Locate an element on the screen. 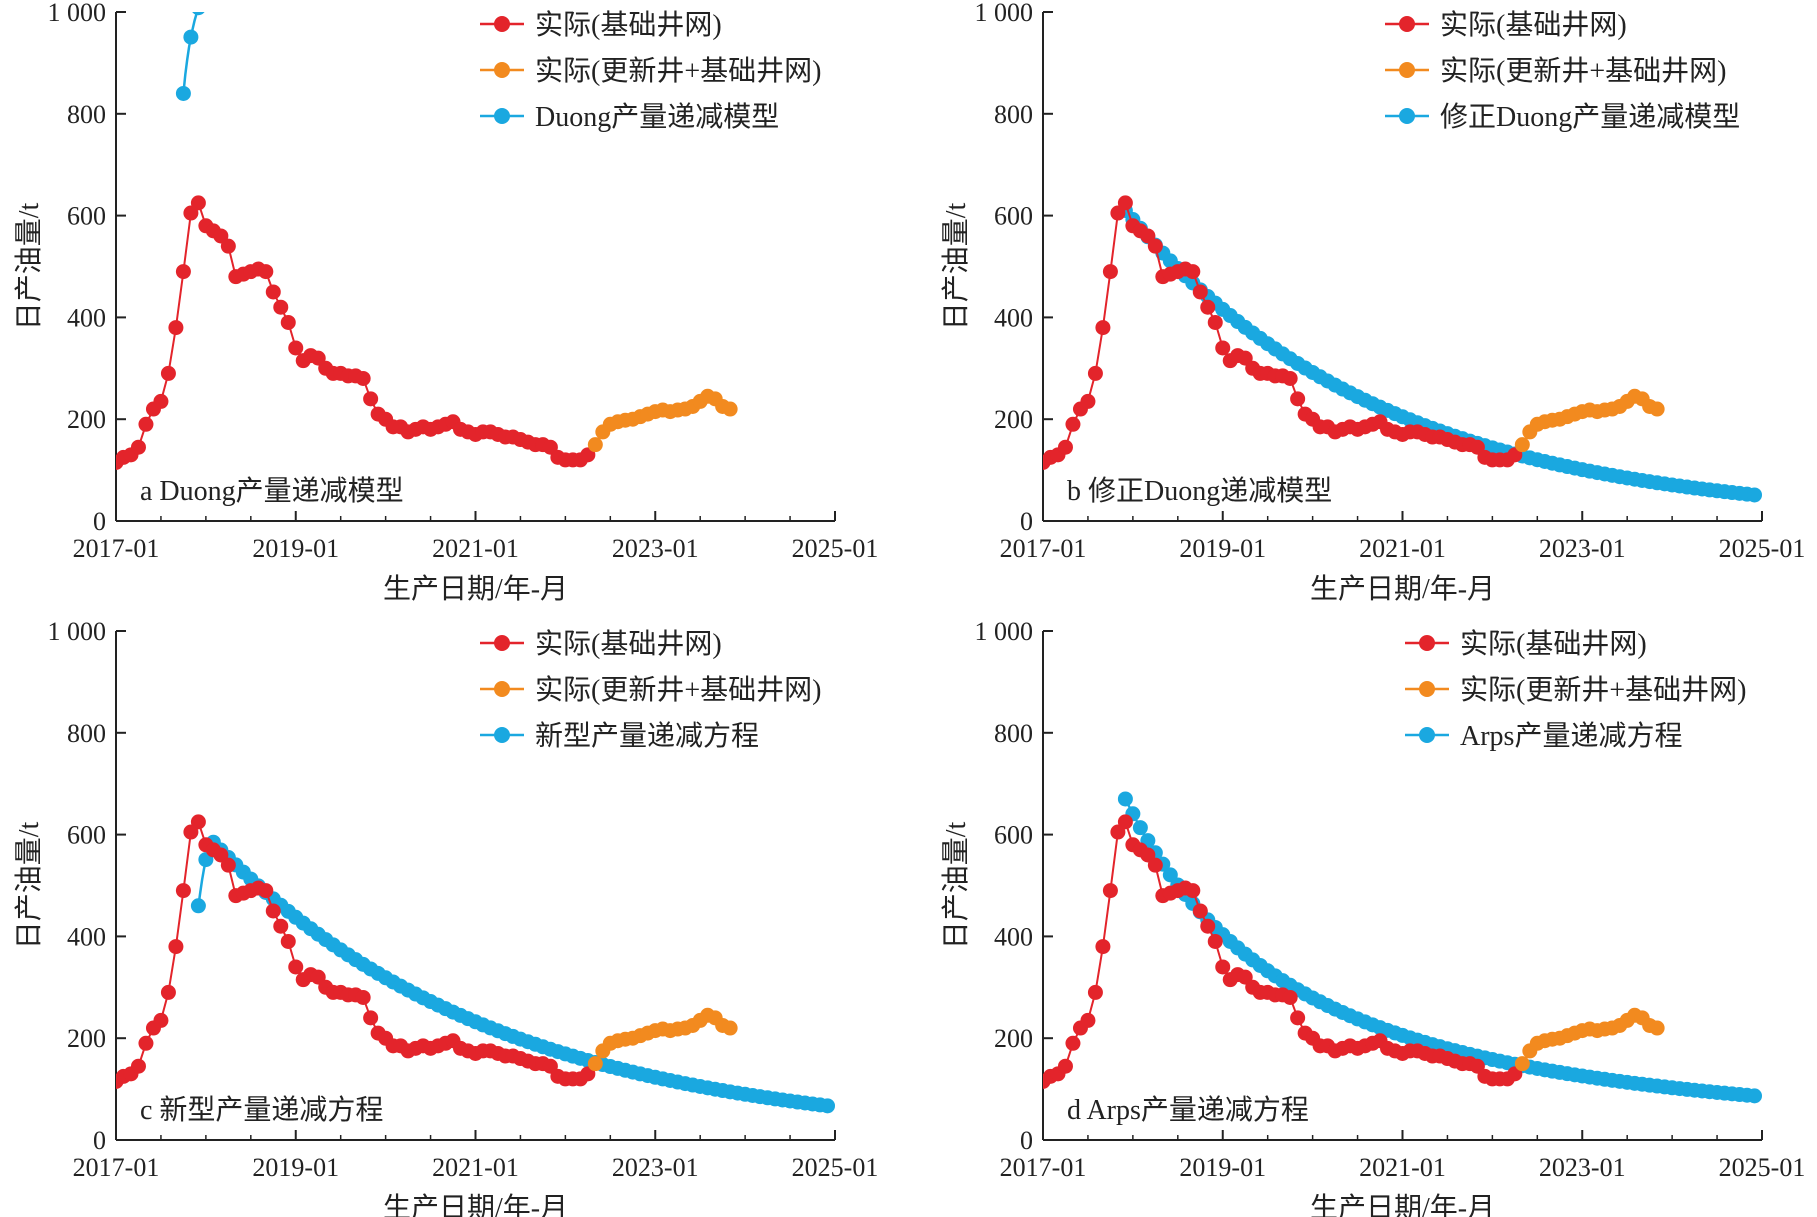  panel-label: b 修正Duong递减模型 is located at coordinates (1199, 491).